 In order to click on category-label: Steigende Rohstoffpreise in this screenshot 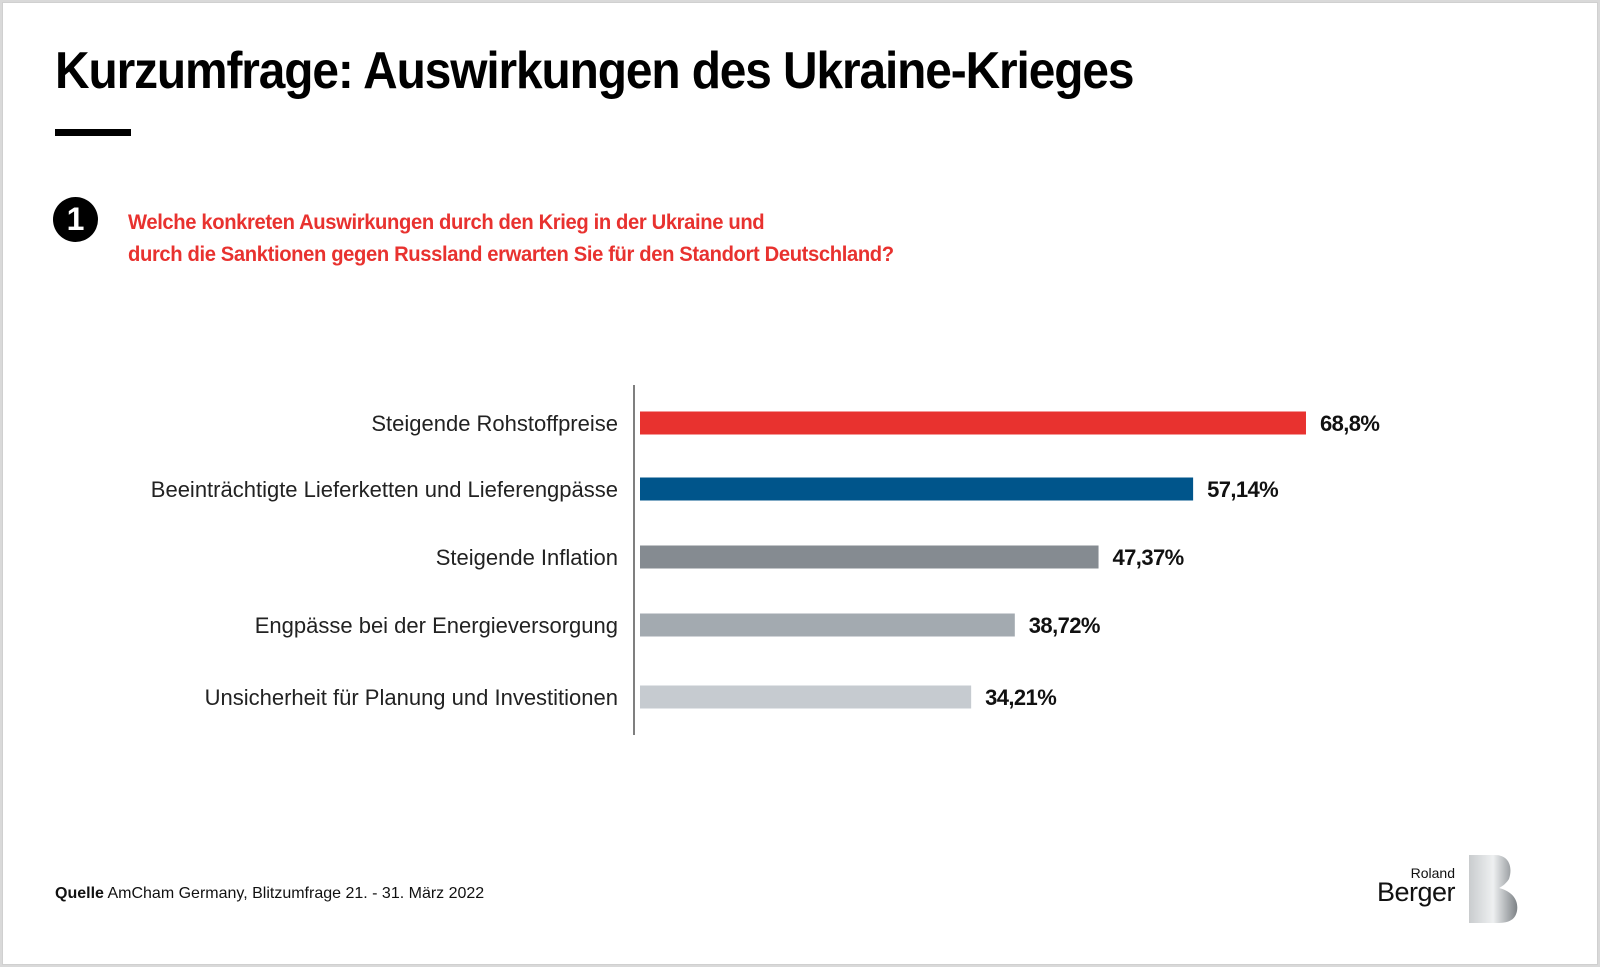, I will do `click(494, 423)`.